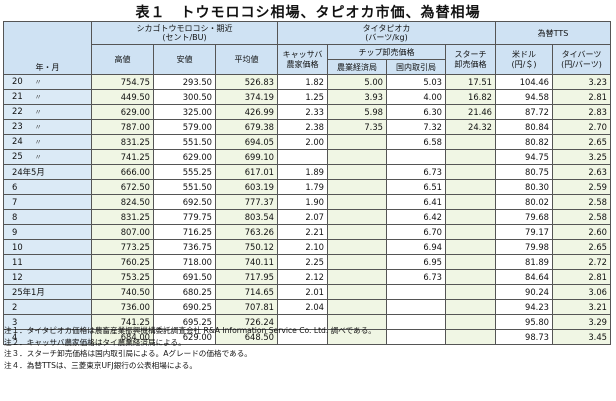 Image resolution: width=616 pixels, height=401 pixels. Describe the element at coordinates (122, 307) in the screenshot. I see `cell-high: 736.00` at that location.